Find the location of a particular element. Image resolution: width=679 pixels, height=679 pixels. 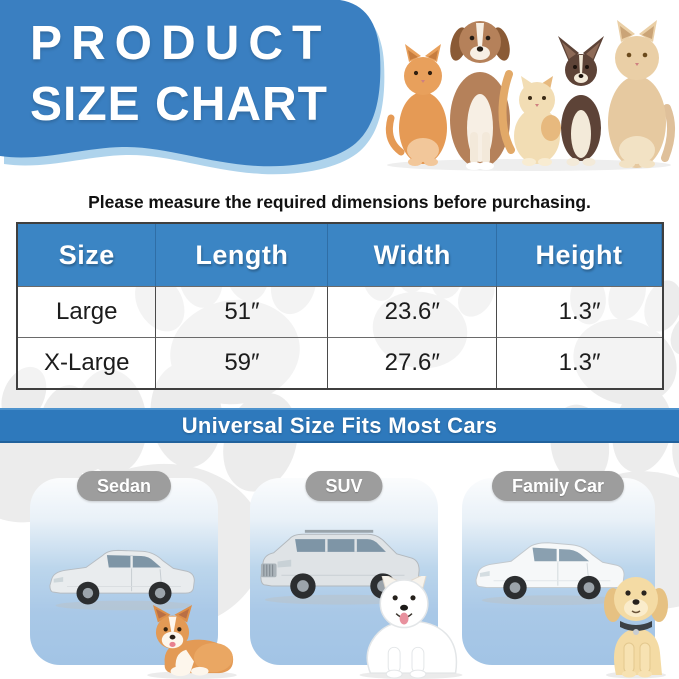

table-row-large: Large 51″ 23.6″ 1.3″ is located at coordinates (340, 311).